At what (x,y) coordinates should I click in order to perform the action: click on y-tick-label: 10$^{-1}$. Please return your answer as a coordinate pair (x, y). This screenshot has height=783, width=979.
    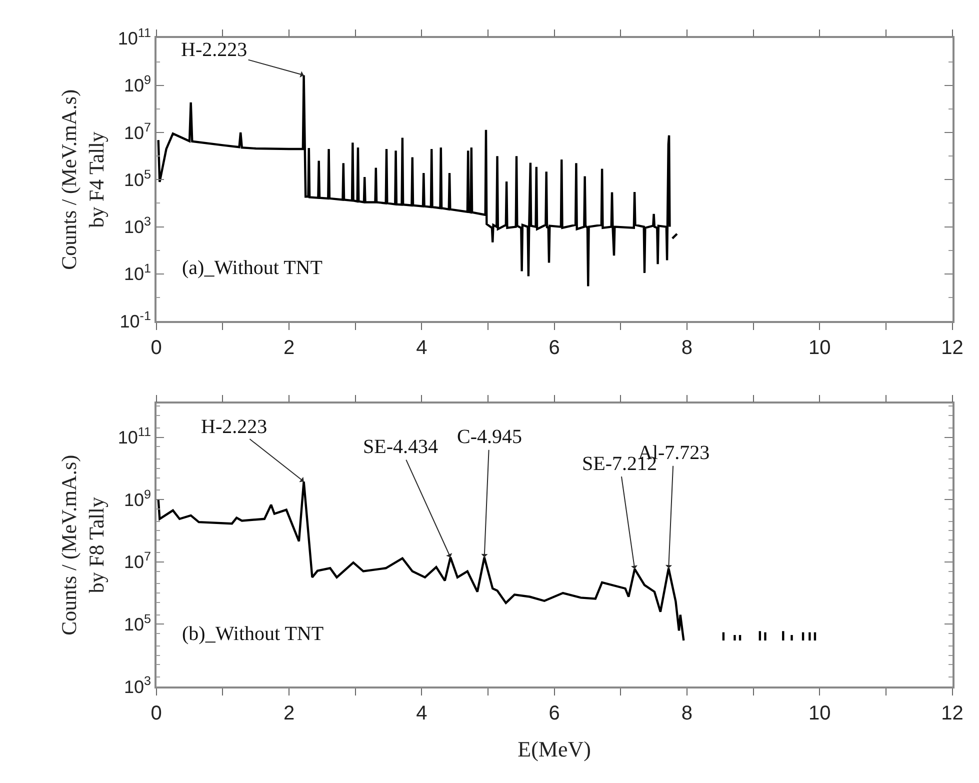
    Looking at the image, I should click on (135, 320).